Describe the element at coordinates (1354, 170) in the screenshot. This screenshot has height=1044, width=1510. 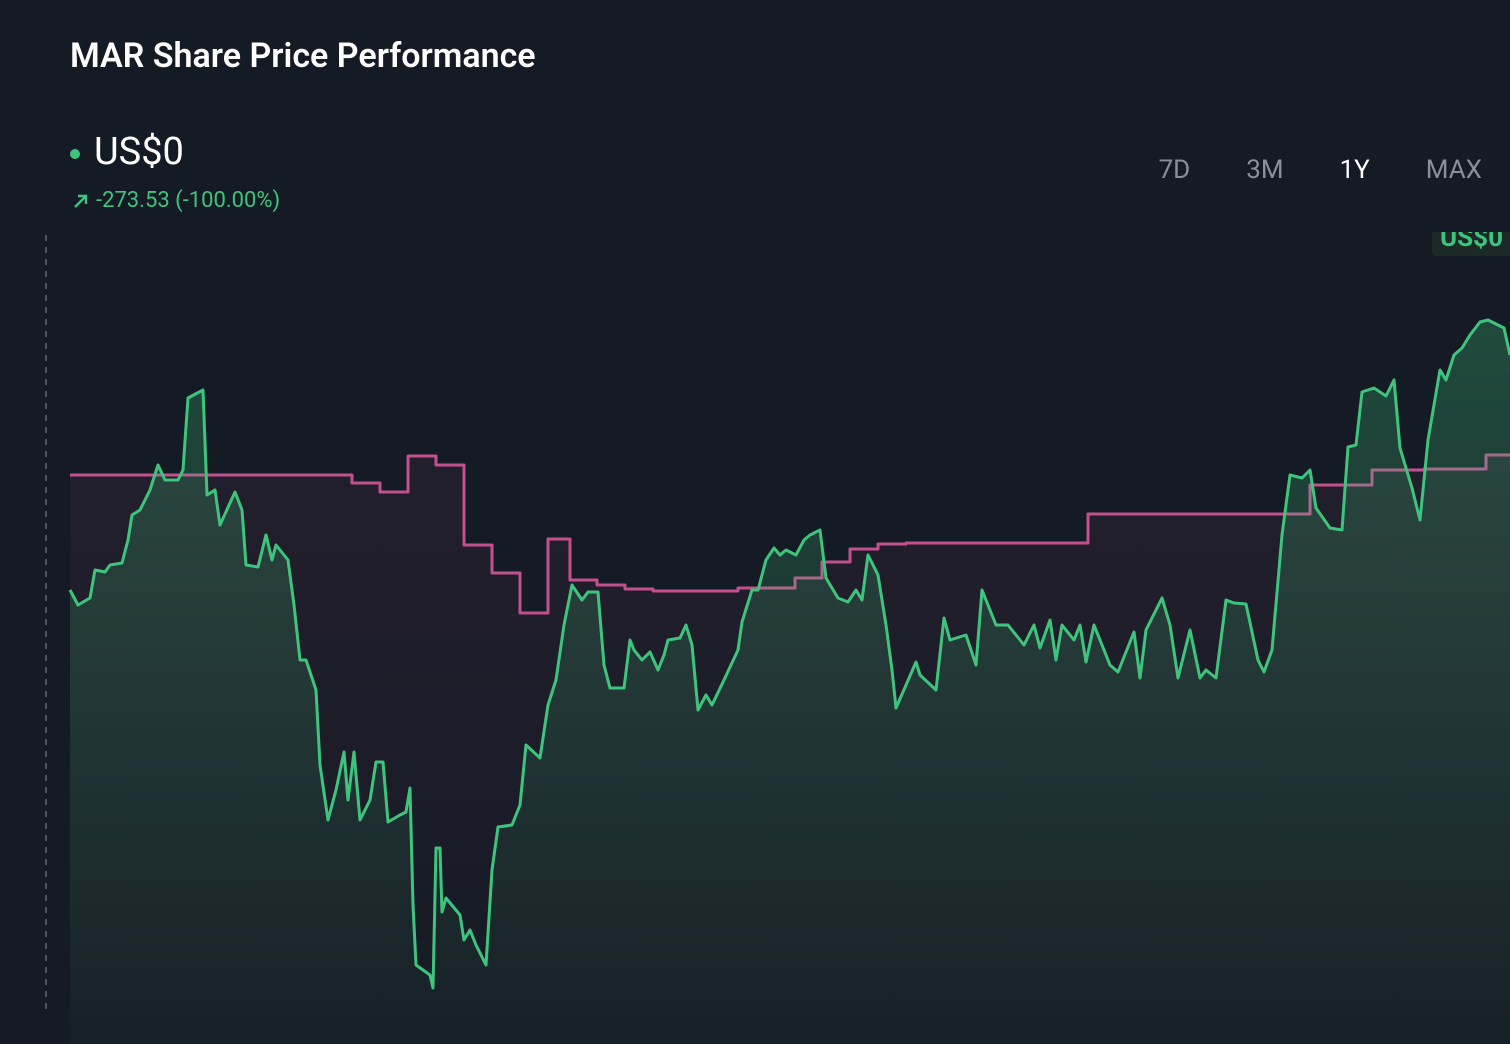
I see `range-button: 1Y` at that location.